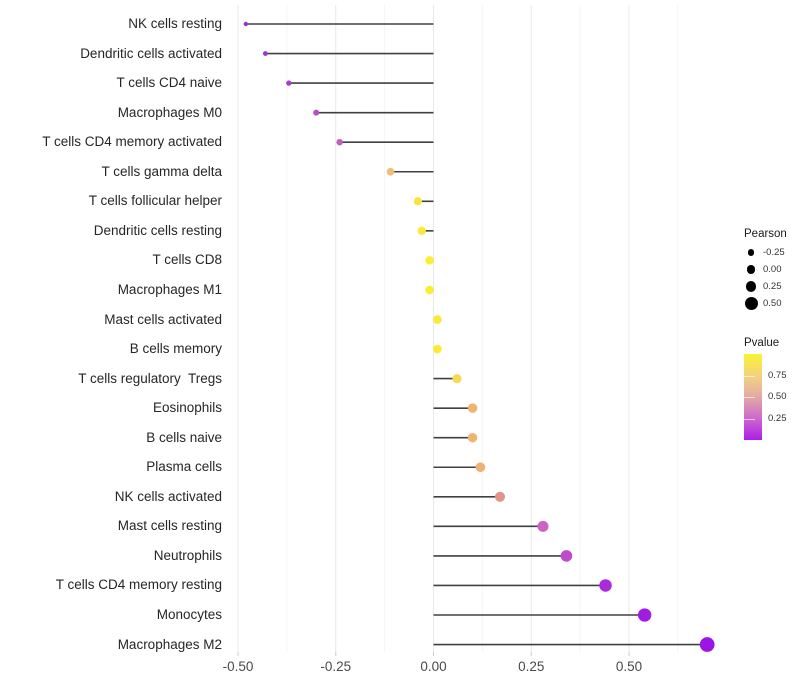  Describe the element at coordinates (132, 142) in the screenshot. I see `category-label: T cells CD4 memory activated` at that location.